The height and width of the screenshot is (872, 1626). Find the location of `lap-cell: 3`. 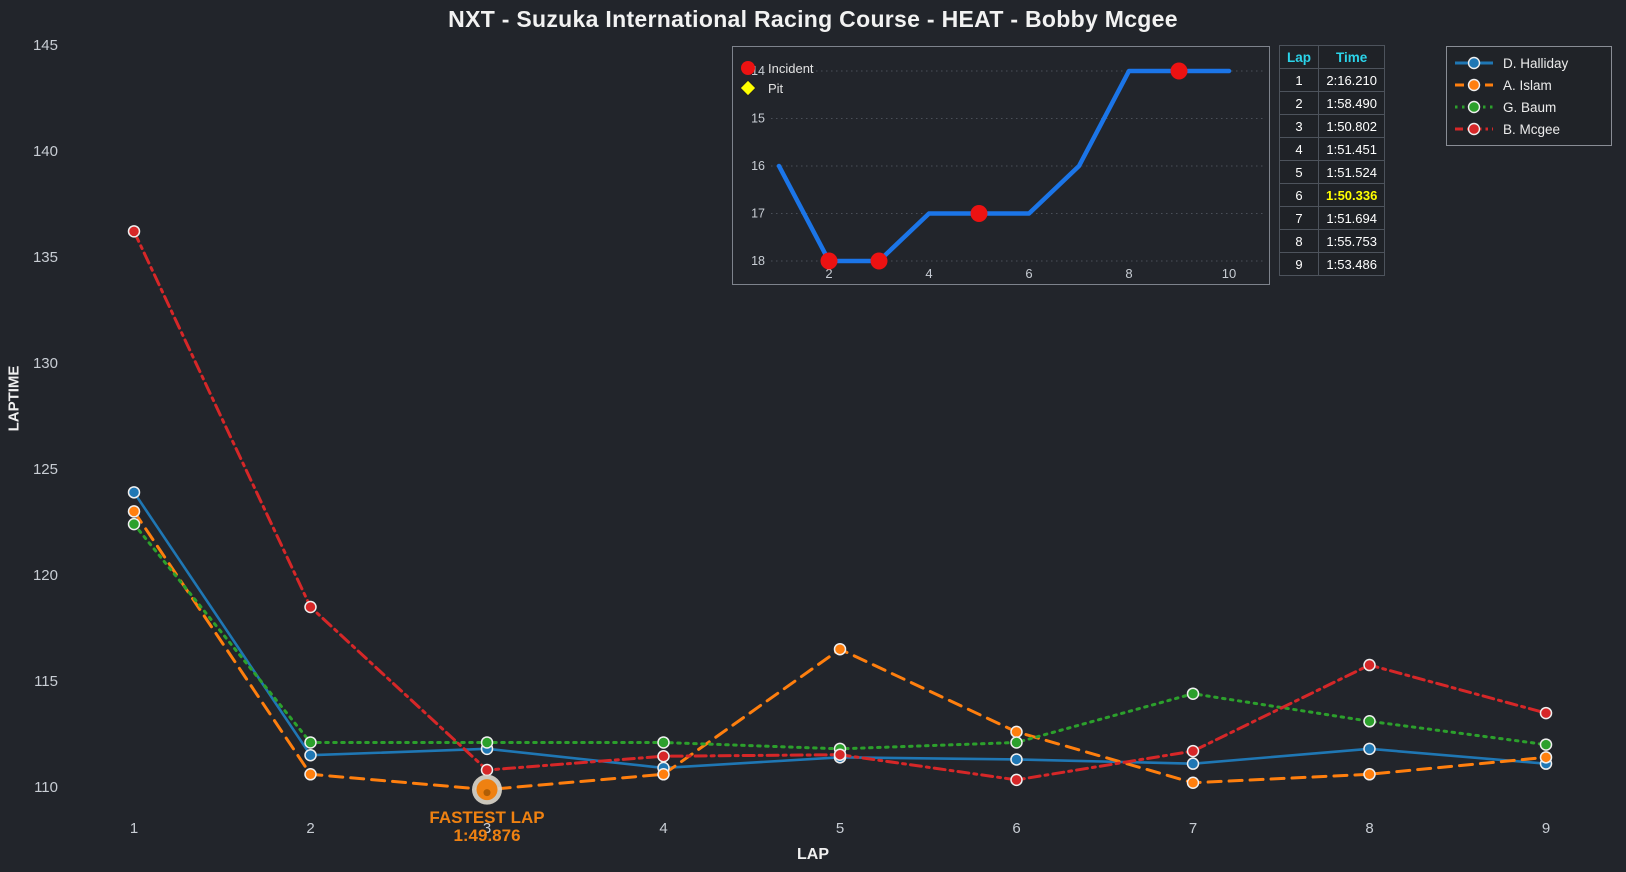

lap-cell: 3 is located at coordinates (1299, 126).